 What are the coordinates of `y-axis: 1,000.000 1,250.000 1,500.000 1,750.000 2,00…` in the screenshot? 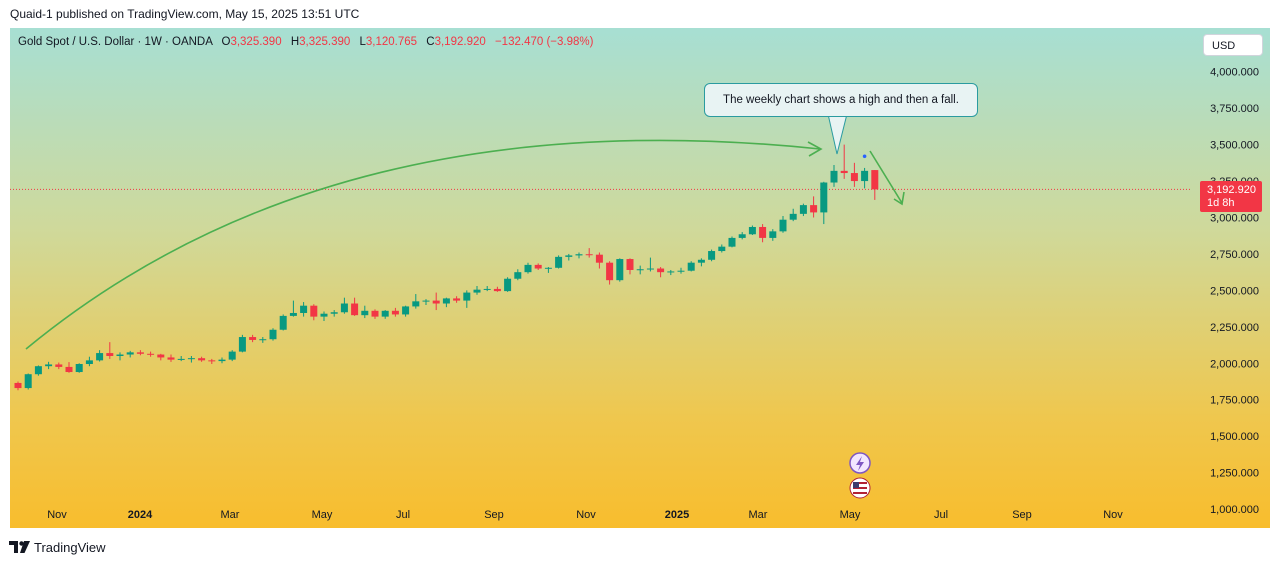 It's located at (1234, 291).